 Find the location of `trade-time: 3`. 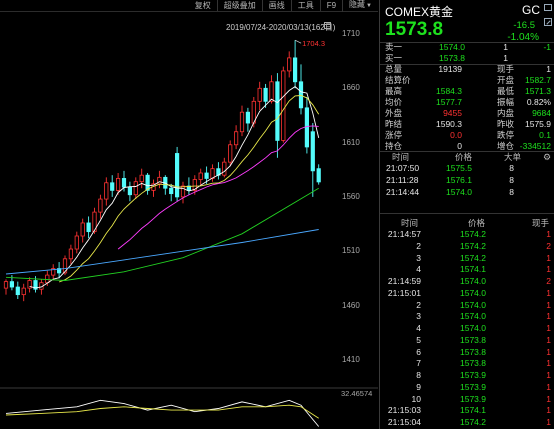

trade-time: 3 is located at coordinates (418, 257).